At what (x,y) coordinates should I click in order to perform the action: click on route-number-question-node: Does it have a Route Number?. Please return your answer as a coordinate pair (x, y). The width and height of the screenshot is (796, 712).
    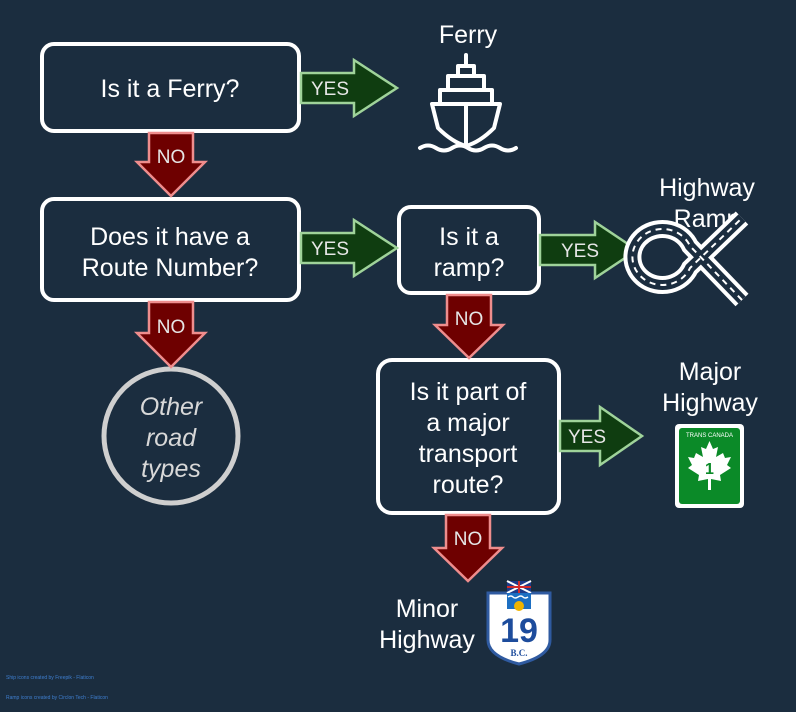
    Looking at the image, I should click on (170, 249).